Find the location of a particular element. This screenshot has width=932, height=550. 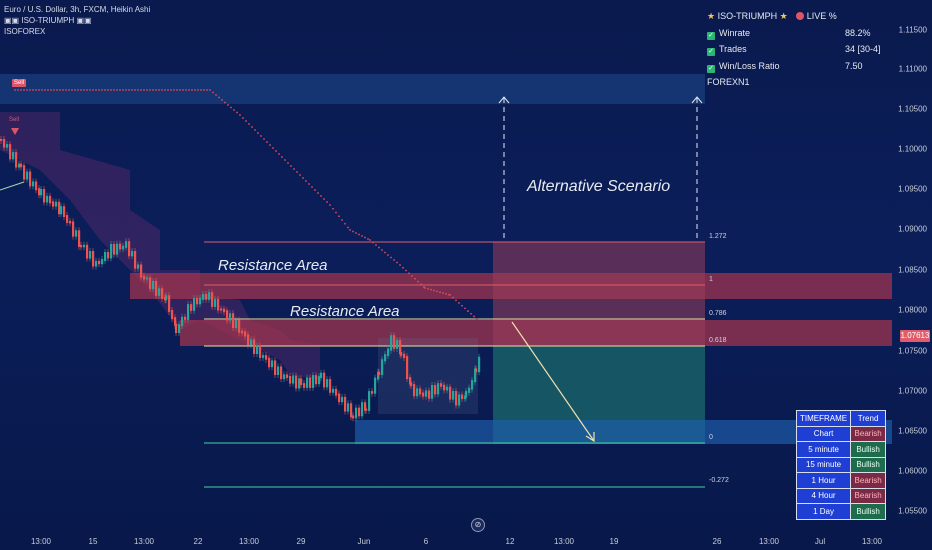

resistance-area-text-lower: Resistance Area is located at coordinates (345, 311).